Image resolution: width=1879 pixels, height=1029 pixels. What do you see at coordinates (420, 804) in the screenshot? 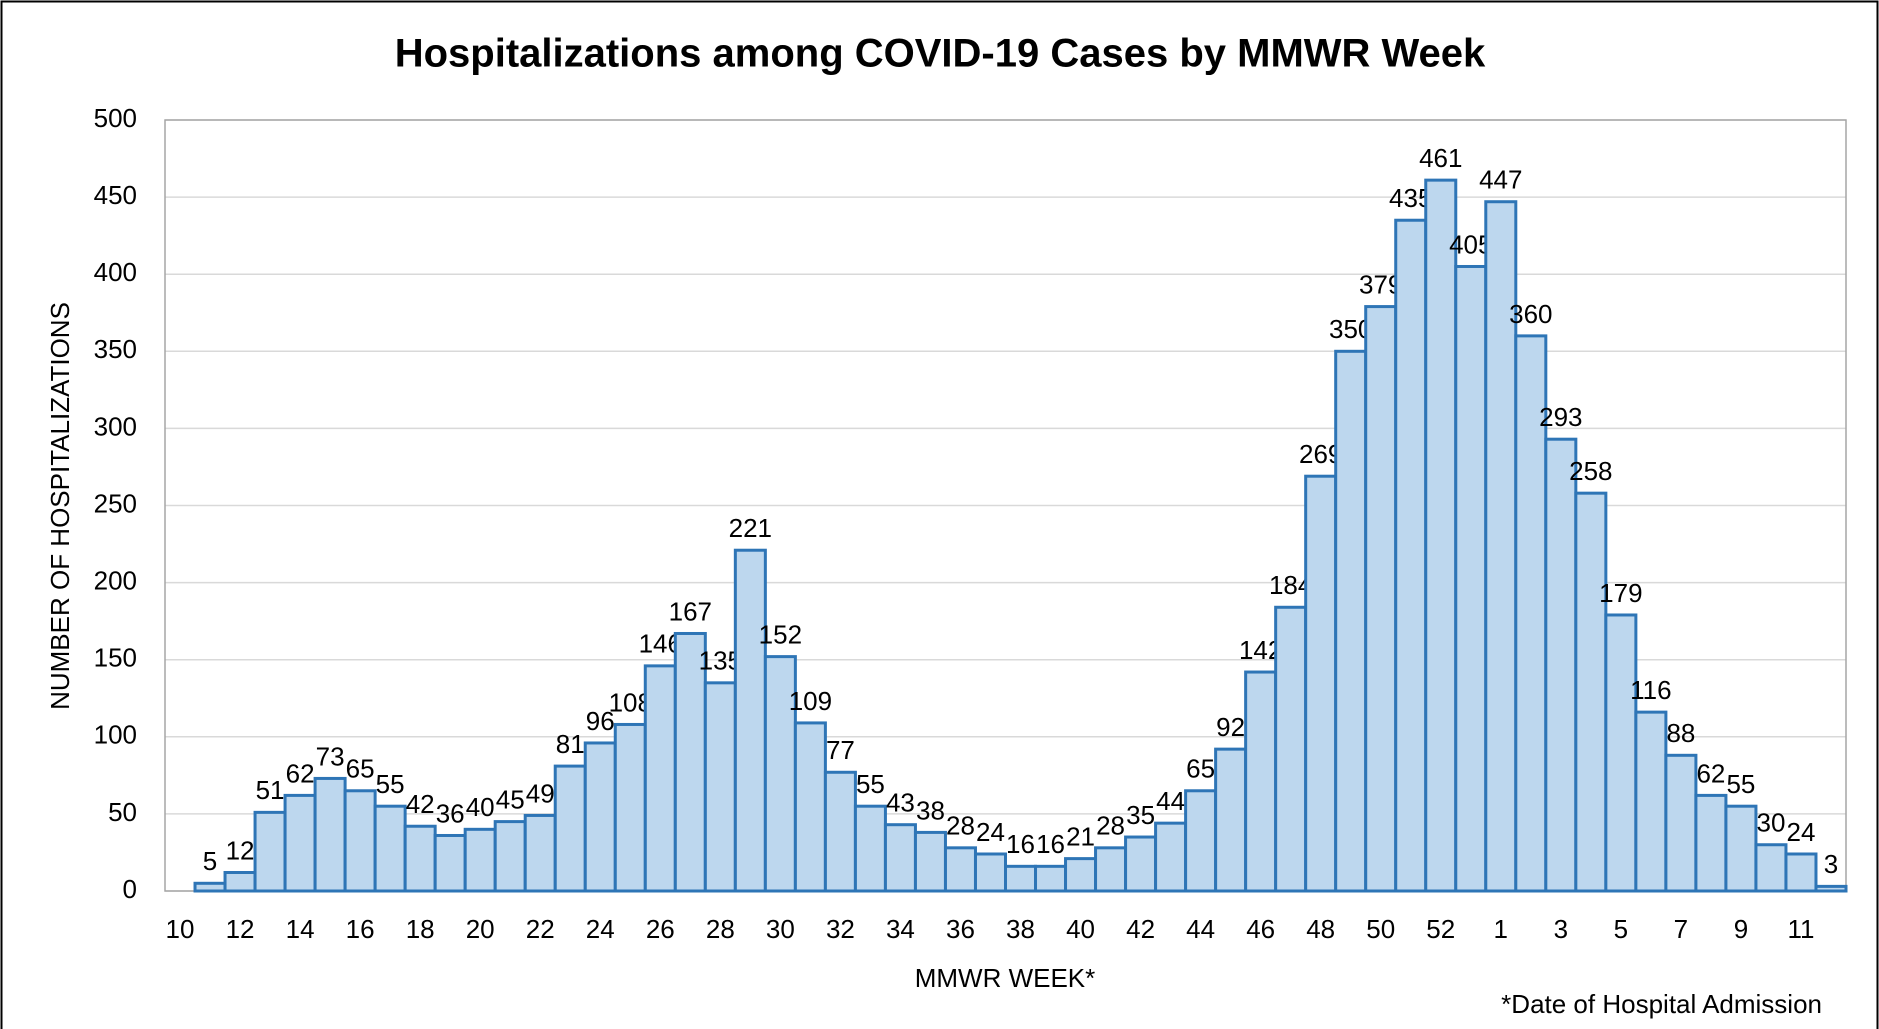
I see `data-label: 42` at bounding box center [420, 804].